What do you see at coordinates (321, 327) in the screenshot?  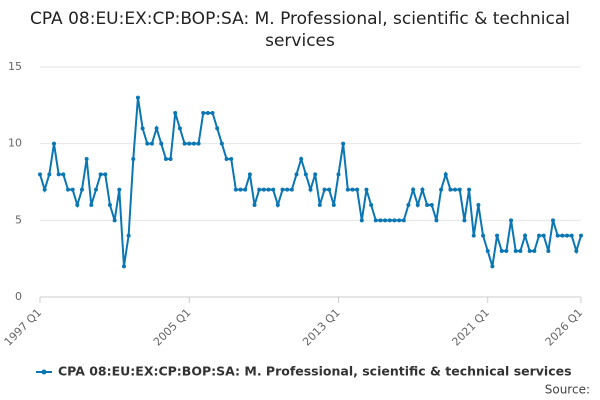 I see `x-tick-label: 2013 Q1` at bounding box center [321, 327].